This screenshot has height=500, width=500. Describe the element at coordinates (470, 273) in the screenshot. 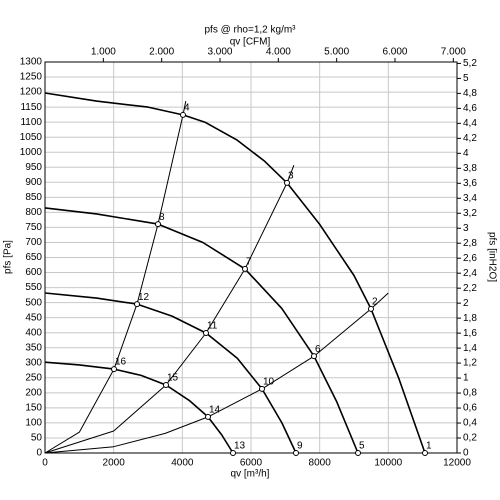

I see `y2-tick-label: 2,4` at that location.